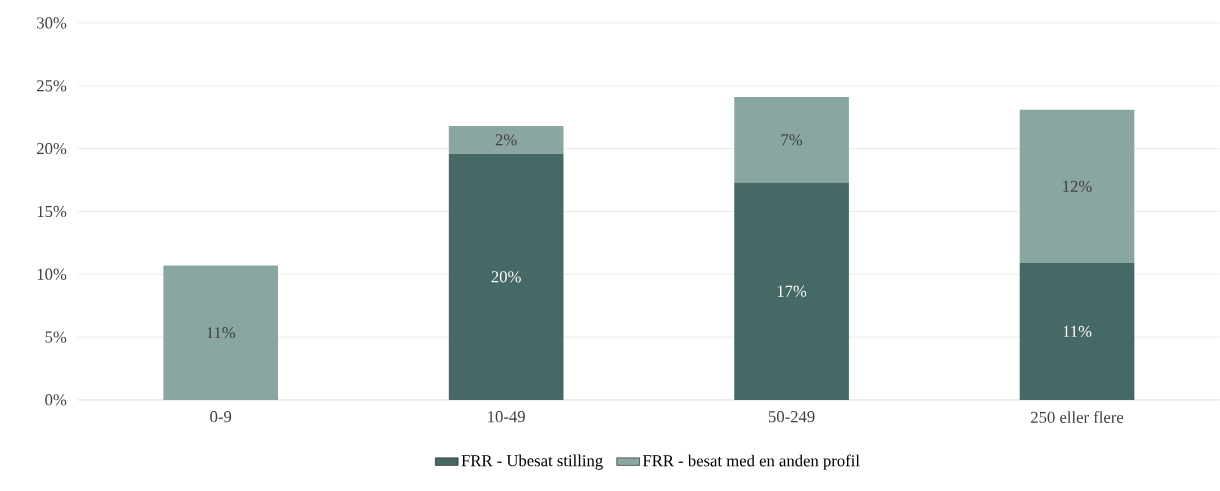 The width and height of the screenshot is (1220, 491). What do you see at coordinates (52, 211) in the screenshot?
I see `y-tick-label: 15%` at bounding box center [52, 211].